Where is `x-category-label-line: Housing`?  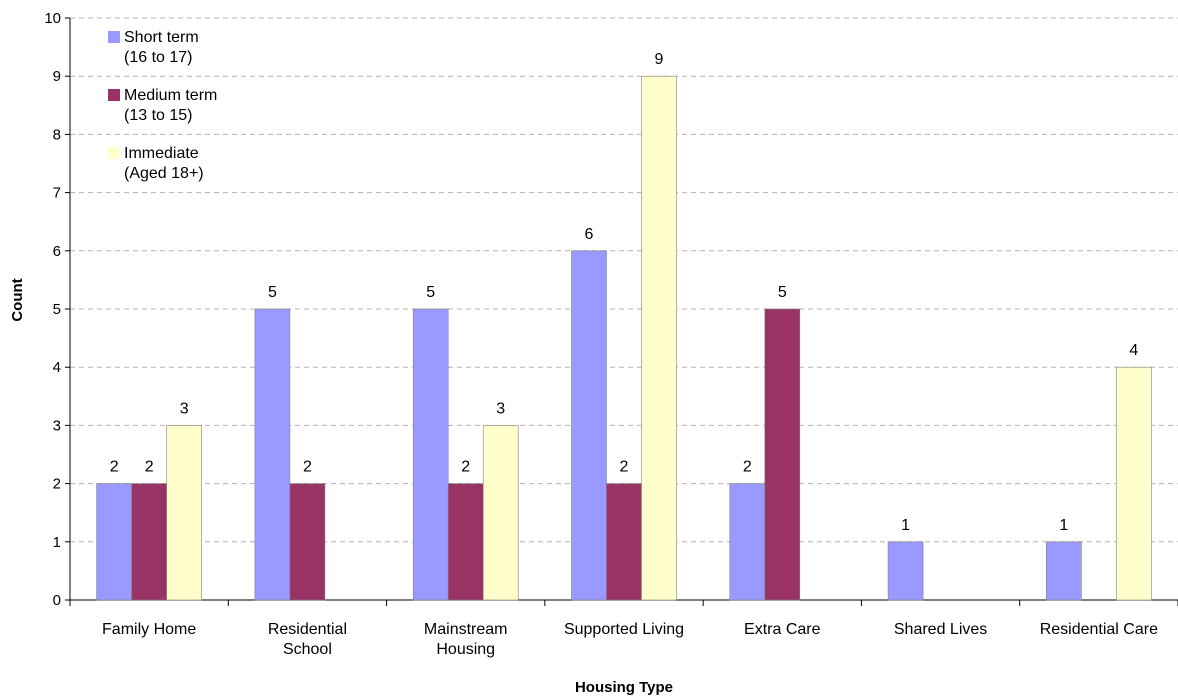
x-category-label-line: Housing is located at coordinates (465, 649).